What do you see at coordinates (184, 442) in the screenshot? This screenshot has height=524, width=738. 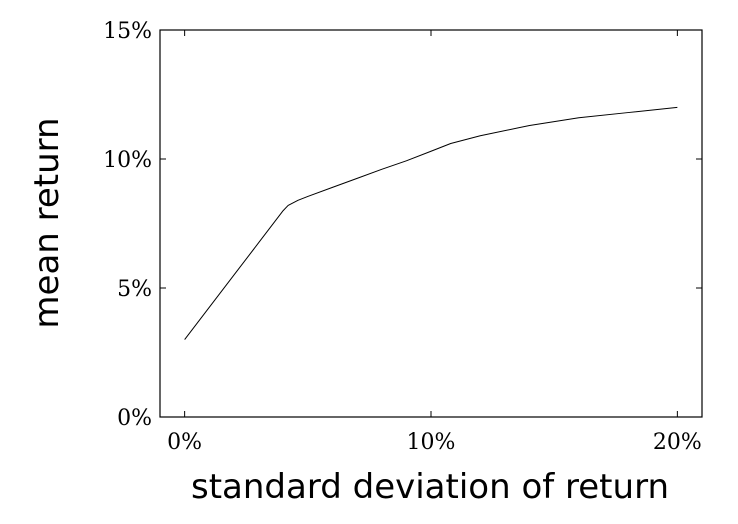 I see `x-tick-label: 0%` at bounding box center [184, 442].